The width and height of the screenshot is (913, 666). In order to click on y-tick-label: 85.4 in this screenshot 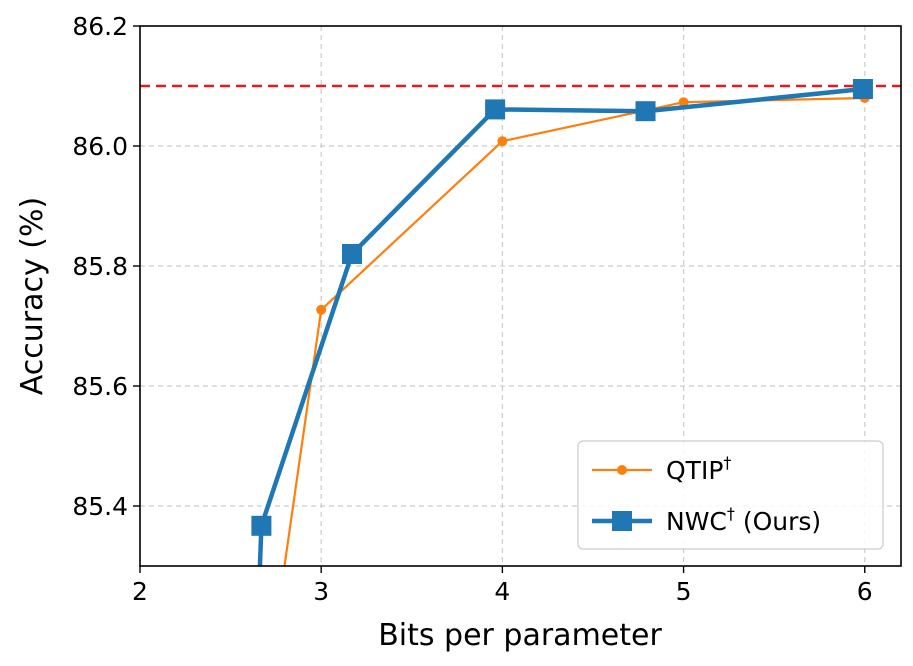, I will do `click(100, 506)`.